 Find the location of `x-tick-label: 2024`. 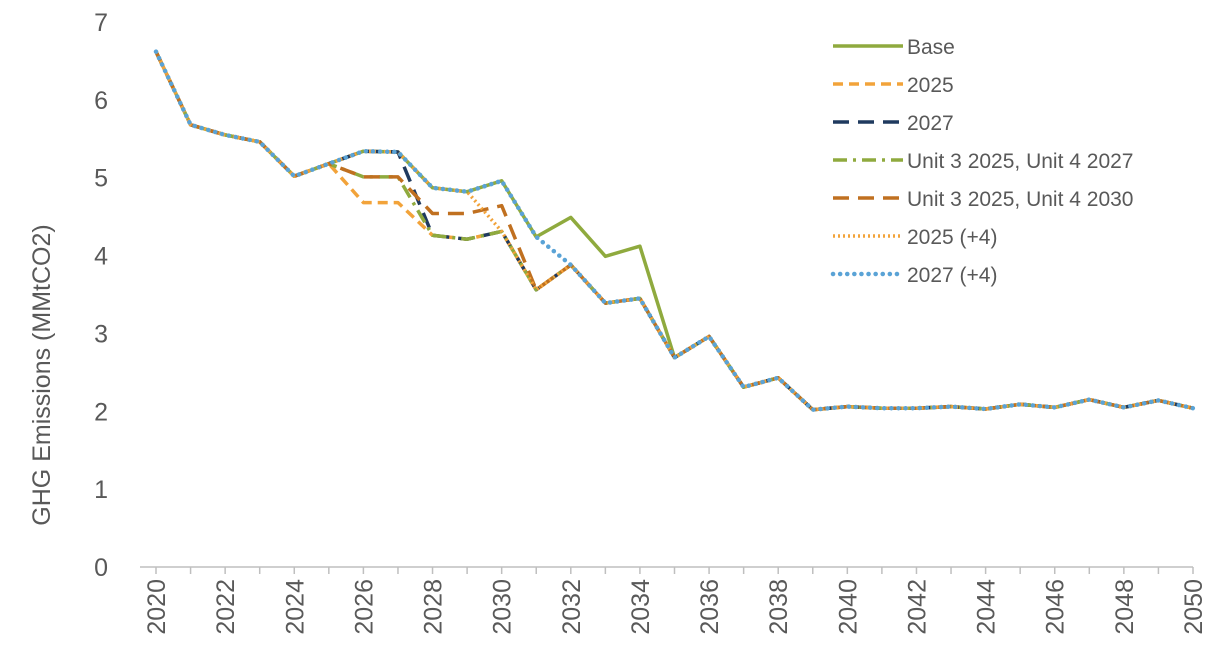

x-tick-label: 2024 is located at coordinates (295, 607).